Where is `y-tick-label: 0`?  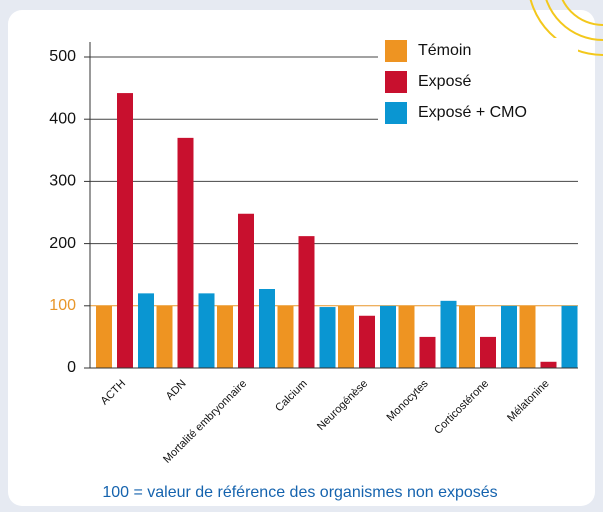
y-tick-label: 0 is located at coordinates (71, 367).